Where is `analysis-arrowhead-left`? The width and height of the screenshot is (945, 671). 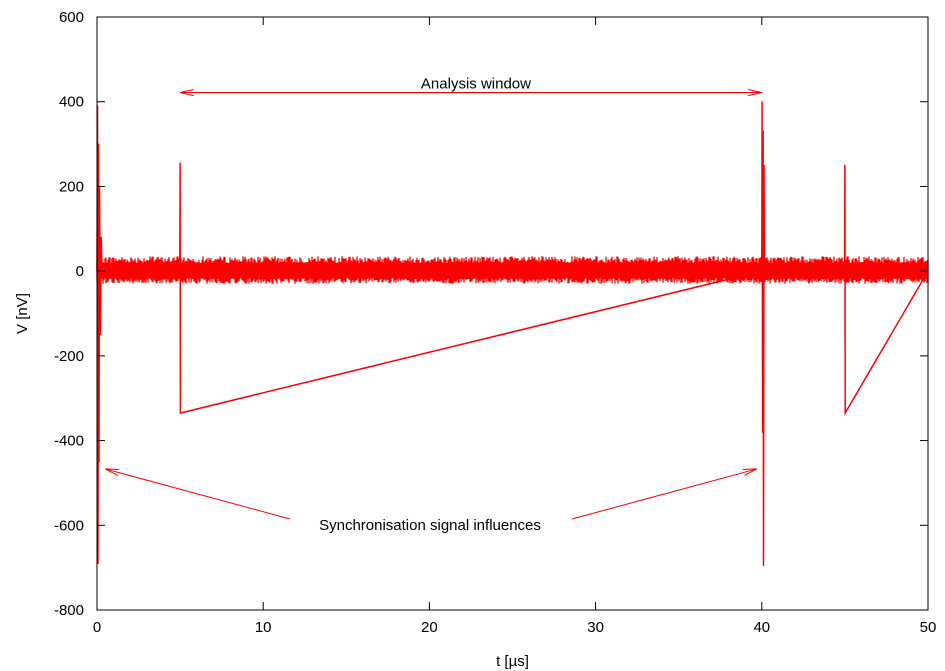
analysis-arrowhead-left is located at coordinates (186, 92).